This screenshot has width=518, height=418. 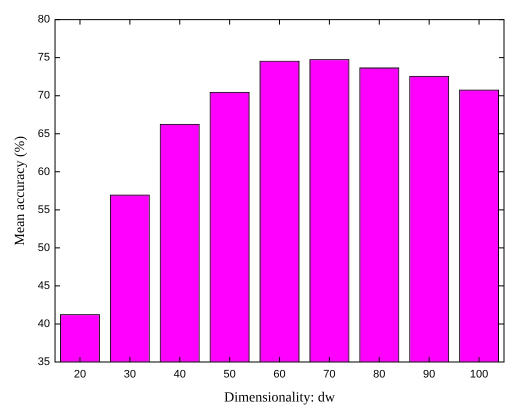 I want to click on x-tick-label: 100, so click(x=479, y=374).